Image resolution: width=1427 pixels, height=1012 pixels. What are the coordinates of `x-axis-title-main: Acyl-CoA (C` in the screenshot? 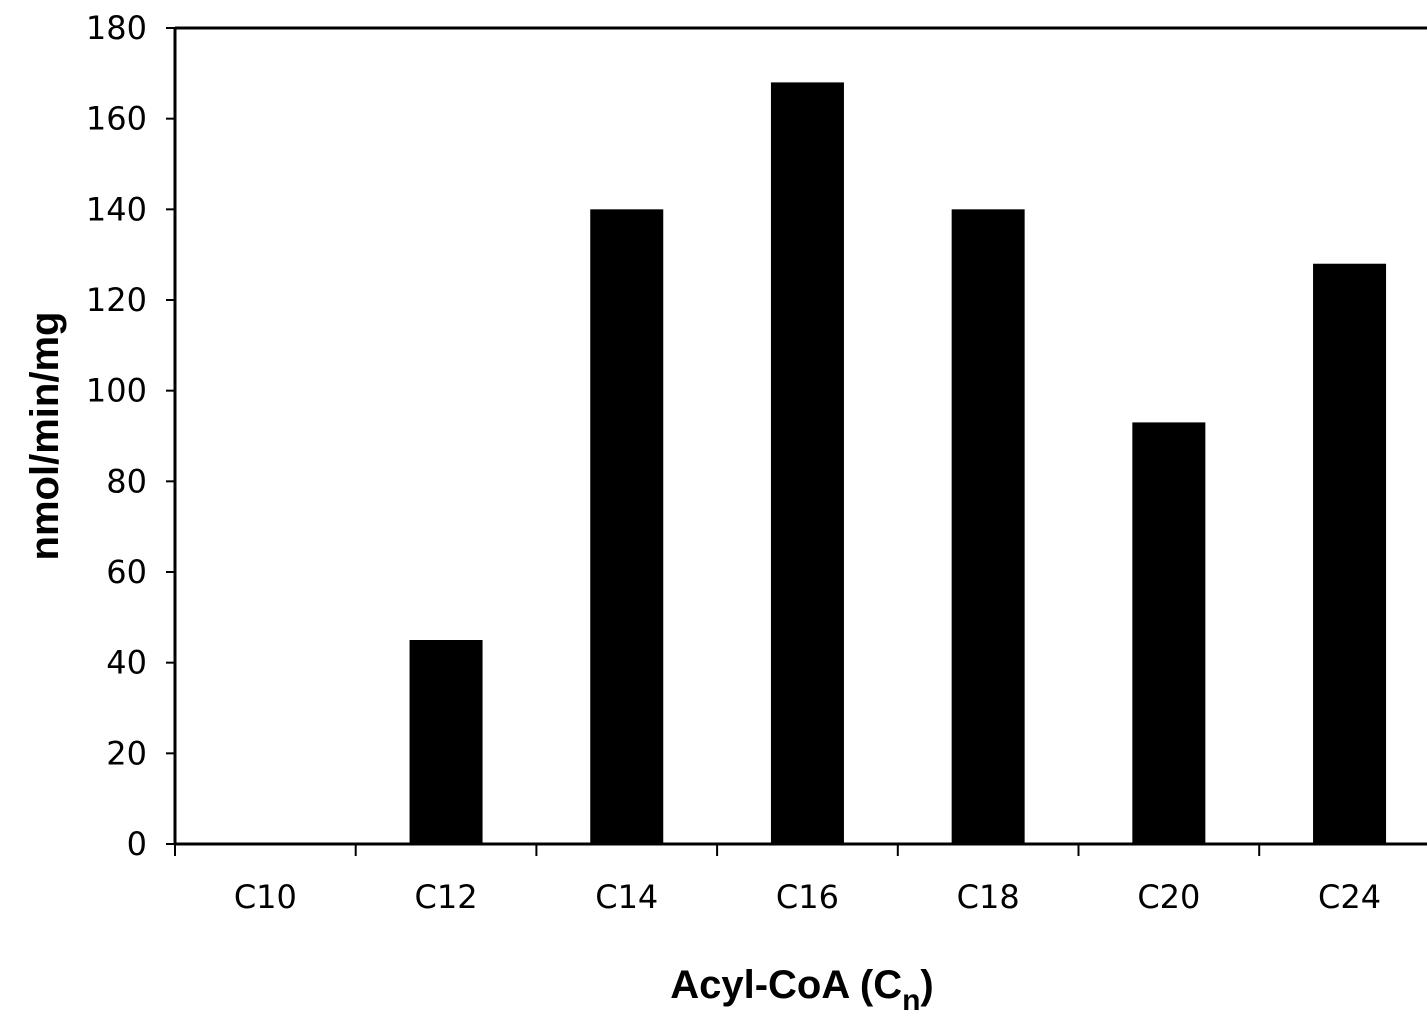 It's located at (786, 985).